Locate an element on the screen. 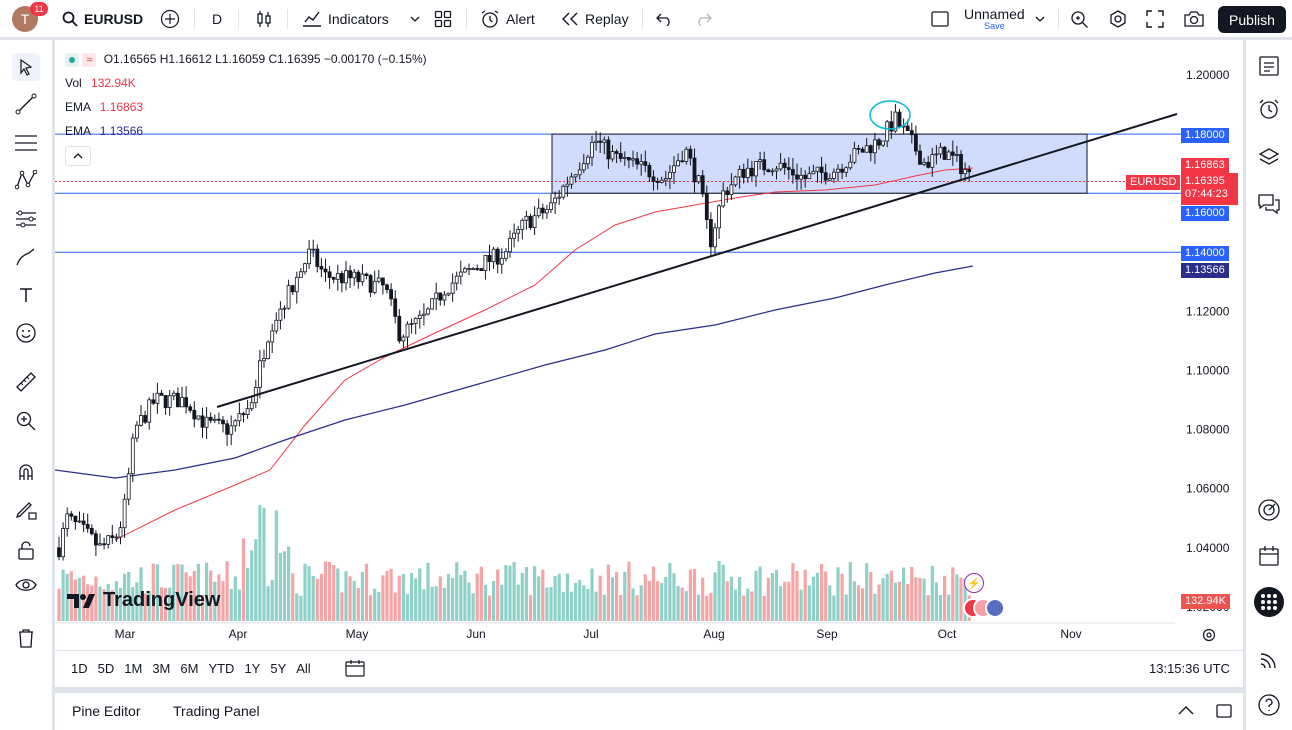 Image resolution: width=1292 pixels, height=730 pixels. fullscreen-button is located at coordinates (1155, 19).